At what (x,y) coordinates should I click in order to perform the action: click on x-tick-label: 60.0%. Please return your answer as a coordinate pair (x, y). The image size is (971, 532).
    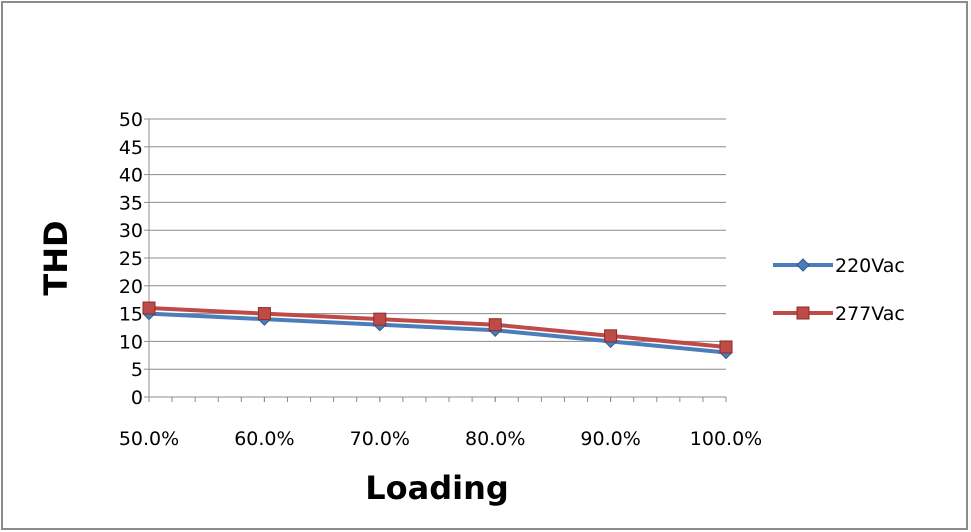
    Looking at the image, I should click on (264, 439).